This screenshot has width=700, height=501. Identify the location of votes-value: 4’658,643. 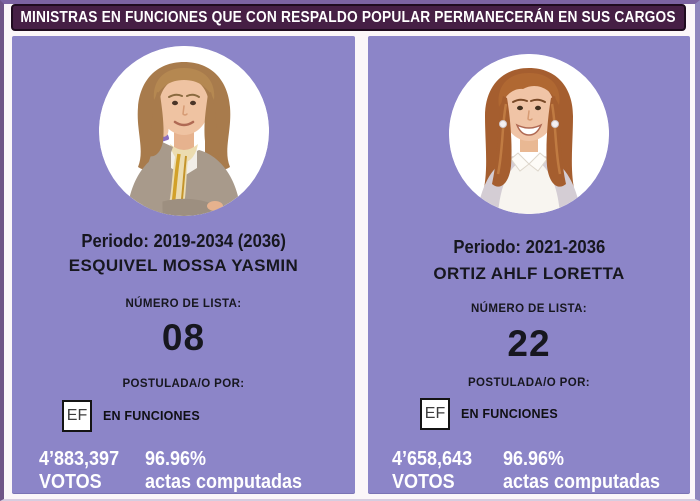
(432, 459).